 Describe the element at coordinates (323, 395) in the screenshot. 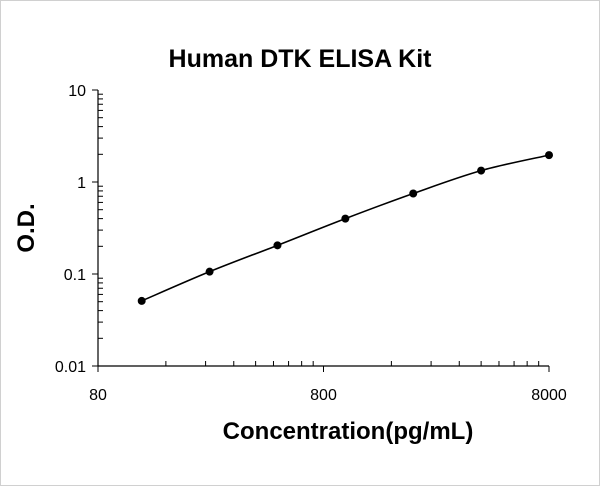

I see `x-tick-label: 800` at that location.